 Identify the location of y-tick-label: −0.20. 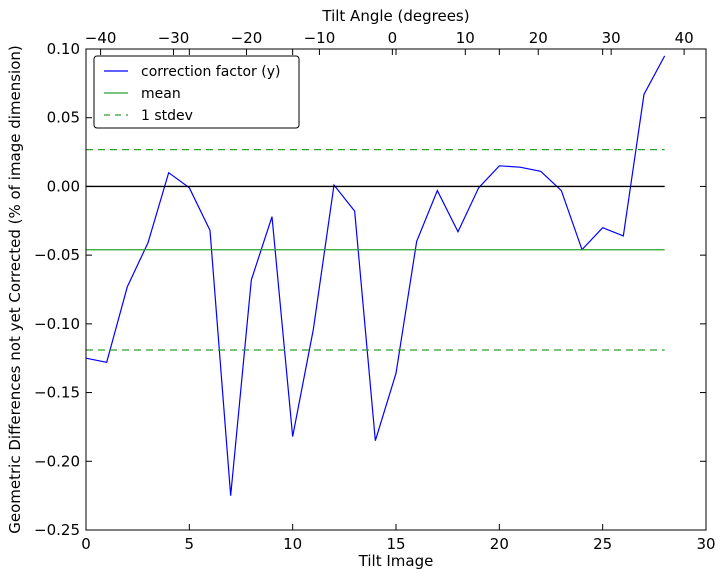
(57, 461).